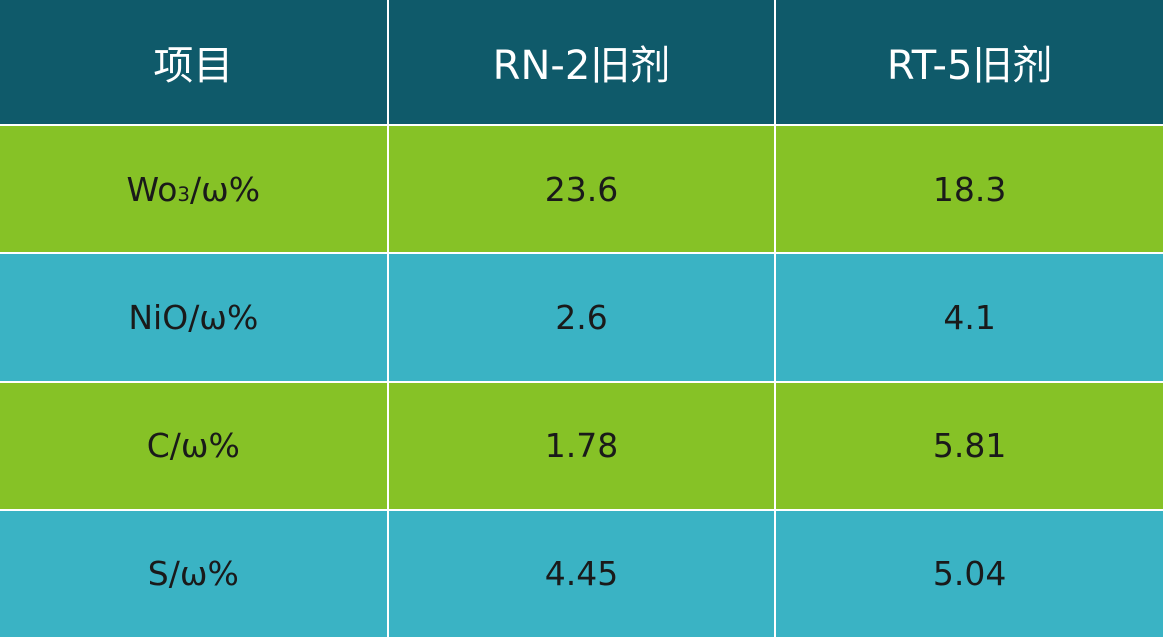 The height and width of the screenshot is (637, 1163). What do you see at coordinates (968, 572) in the screenshot?
I see `cell-rt5: 5.04` at bounding box center [968, 572].